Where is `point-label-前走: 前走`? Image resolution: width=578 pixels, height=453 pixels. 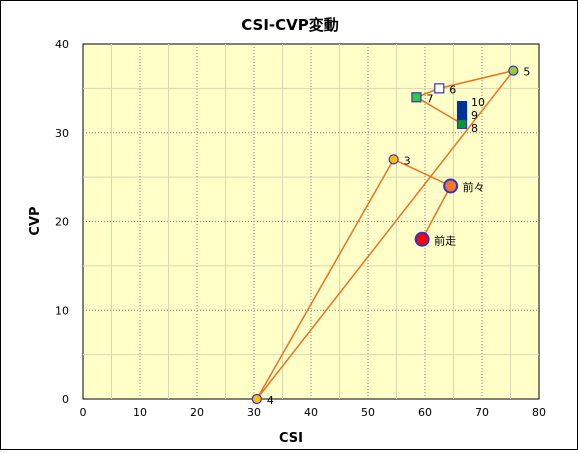 point-label-前走: 前走 is located at coordinates (445, 240).